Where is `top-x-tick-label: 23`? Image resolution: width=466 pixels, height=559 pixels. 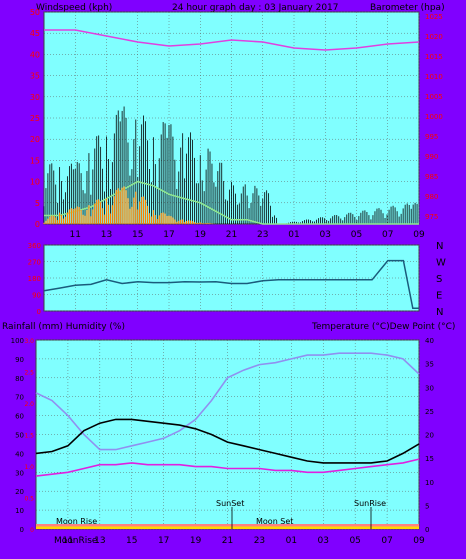 top-x-tick-label: 23 is located at coordinates (262, 235).